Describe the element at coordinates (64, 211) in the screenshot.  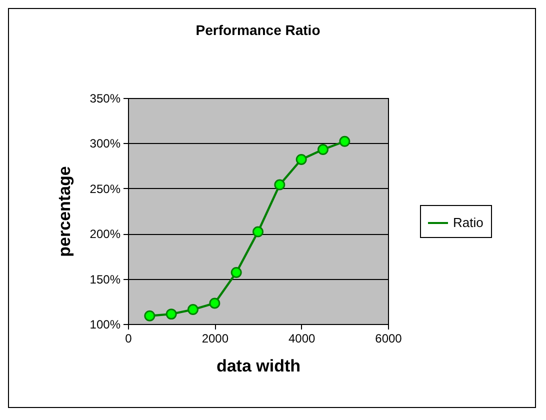
I see `y-axis-title: percentage` at that location.